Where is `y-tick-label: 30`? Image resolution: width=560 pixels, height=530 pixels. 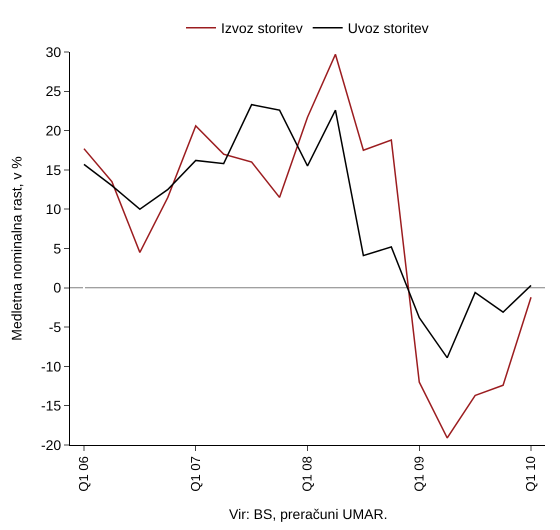 y-tick-label: 30 is located at coordinates (54, 52).